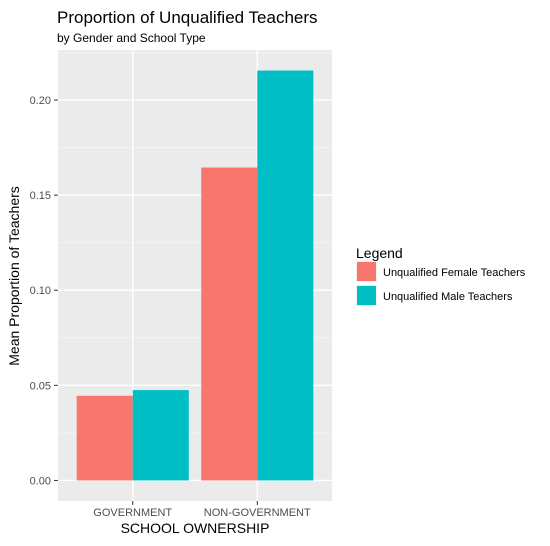  What do you see at coordinates (132, 513) in the screenshot?
I see `x-tick-label: GOVERNMENT` at bounding box center [132, 513].